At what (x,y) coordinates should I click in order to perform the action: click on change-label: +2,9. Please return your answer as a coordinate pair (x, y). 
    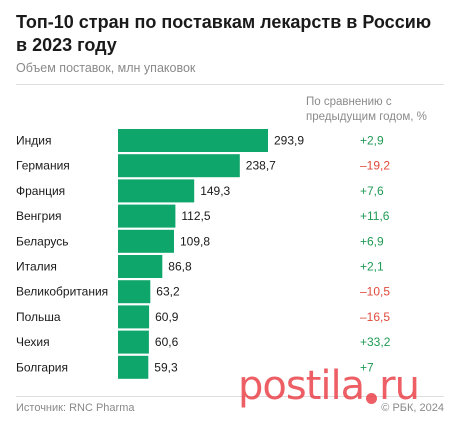
    Looking at the image, I should click on (372, 141).